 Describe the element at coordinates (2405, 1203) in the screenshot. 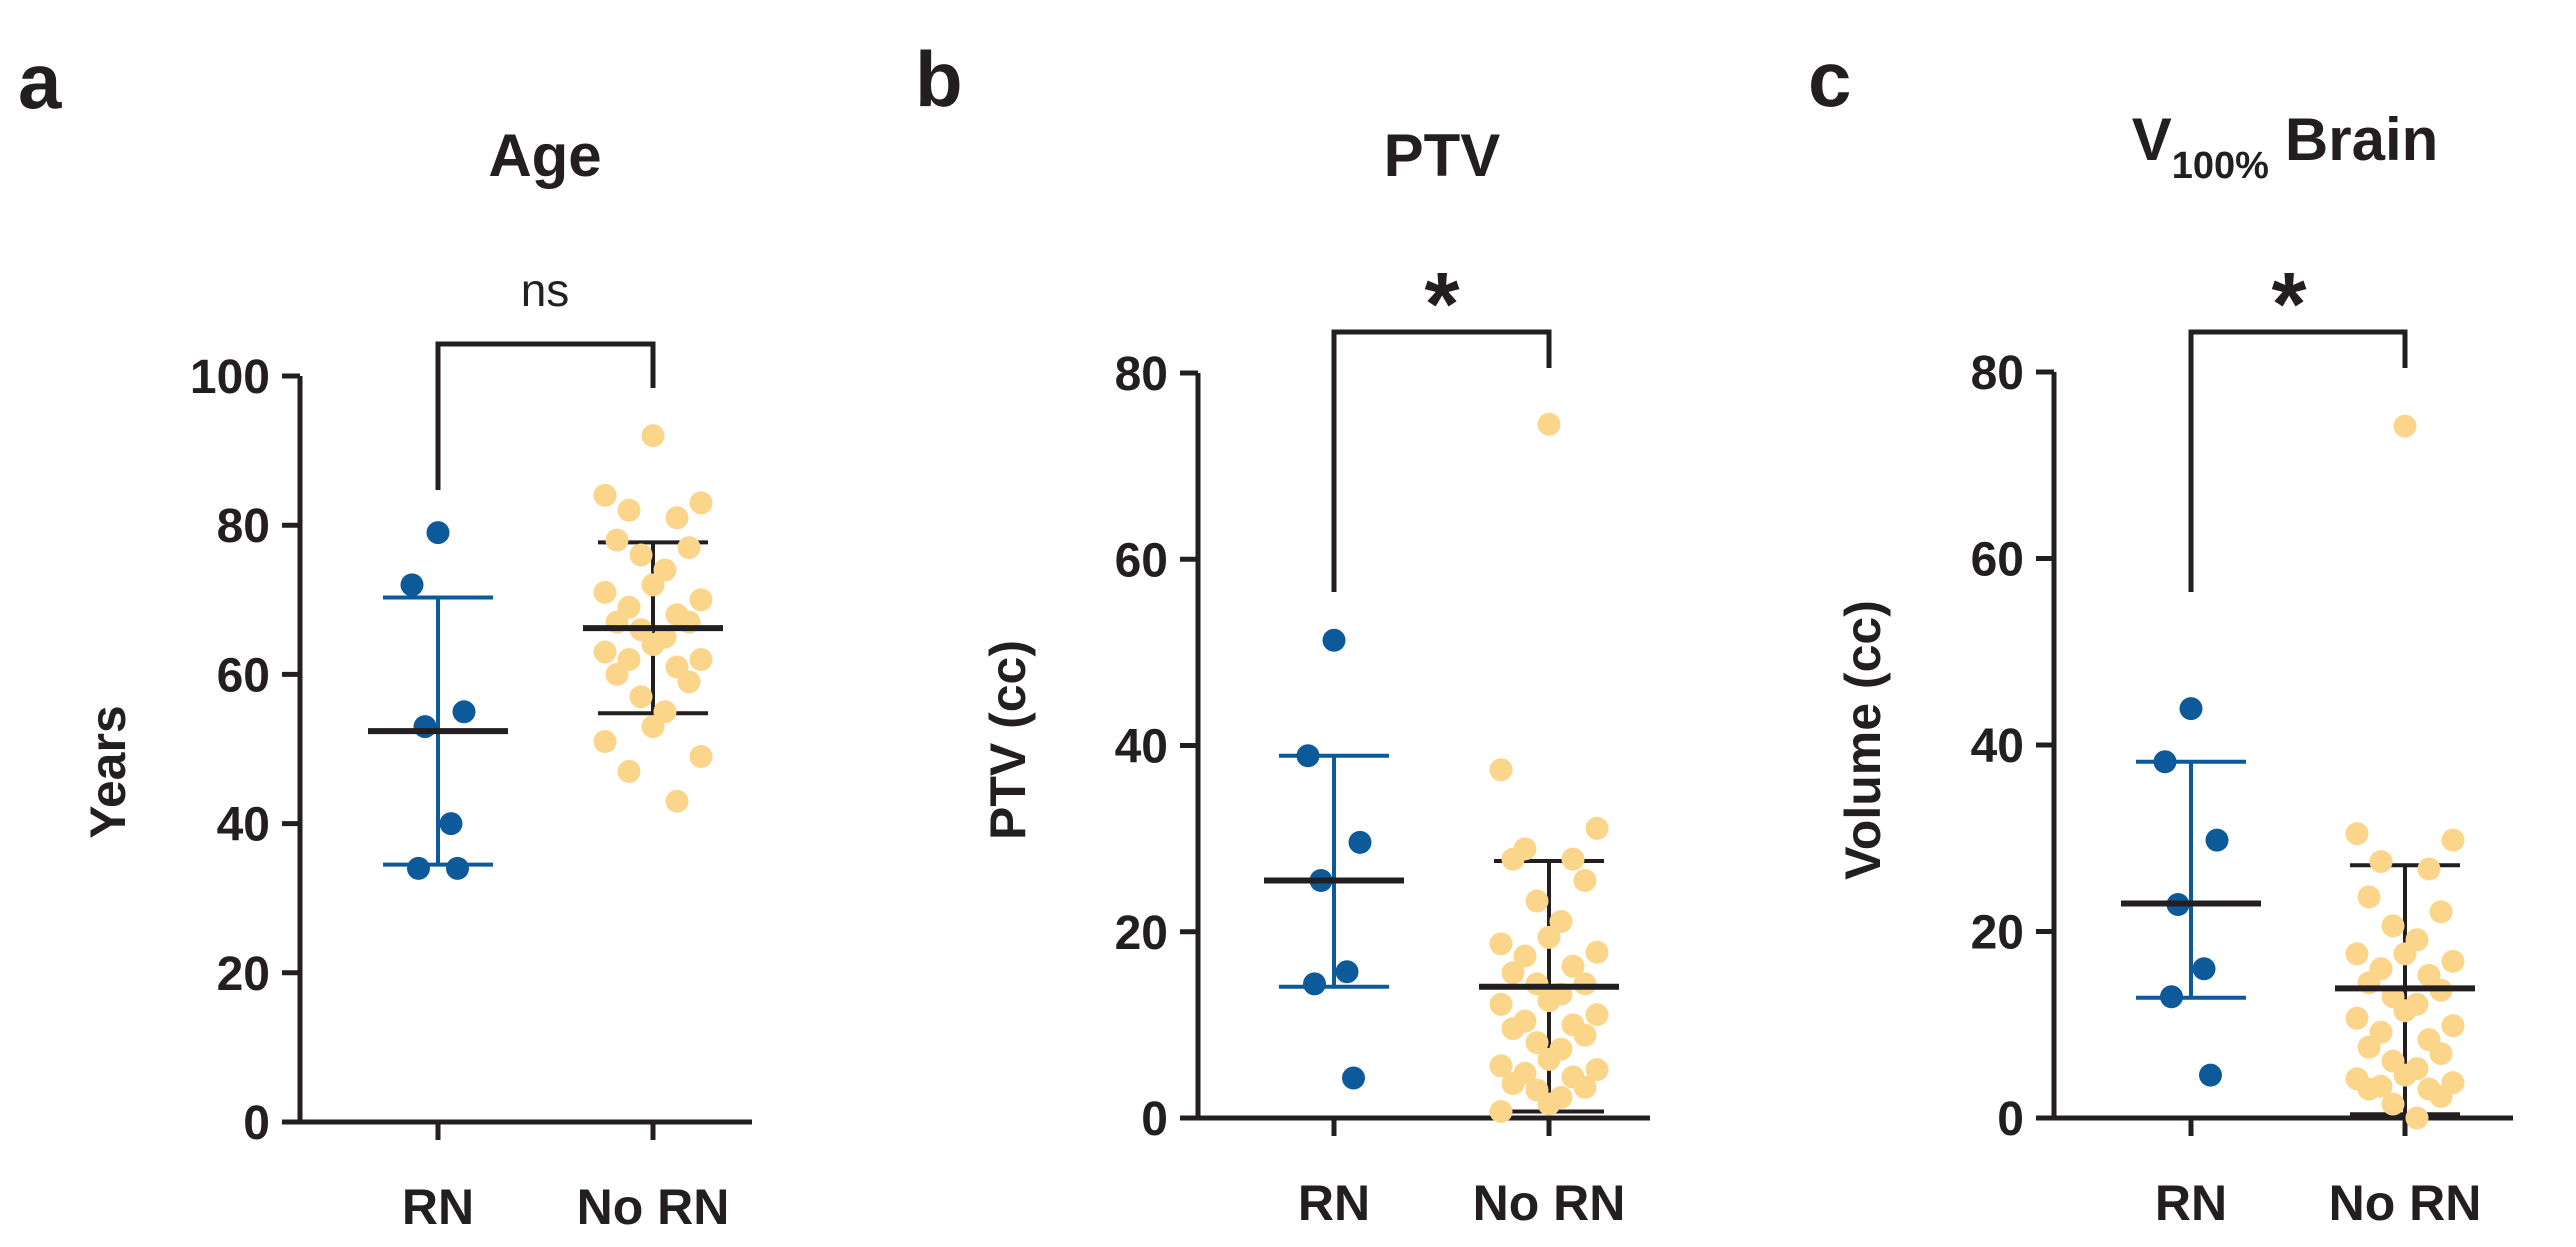

I see `x-category-label: No RN` at that location.